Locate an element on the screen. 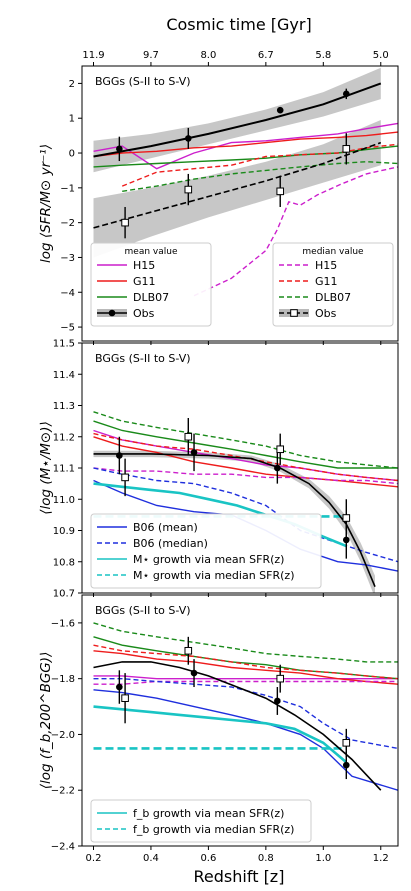 The image size is (411, 891). y-tick-label-0-4: −1 is located at coordinates (67, 188).